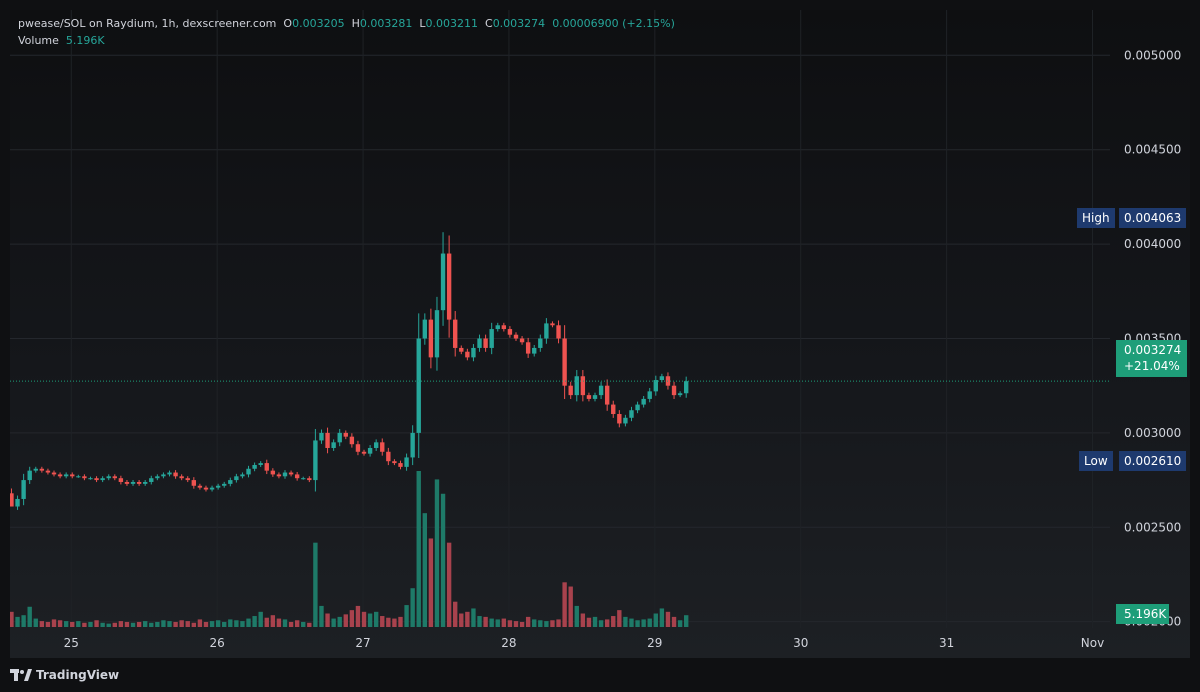 The height and width of the screenshot is (692, 1200). Describe the element at coordinates (349, 549) in the screenshot. I see `volume-bars` at that location.